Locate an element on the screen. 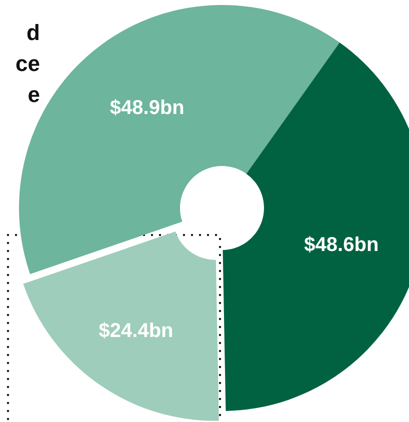  data-label: $24.4bn is located at coordinates (136, 331).